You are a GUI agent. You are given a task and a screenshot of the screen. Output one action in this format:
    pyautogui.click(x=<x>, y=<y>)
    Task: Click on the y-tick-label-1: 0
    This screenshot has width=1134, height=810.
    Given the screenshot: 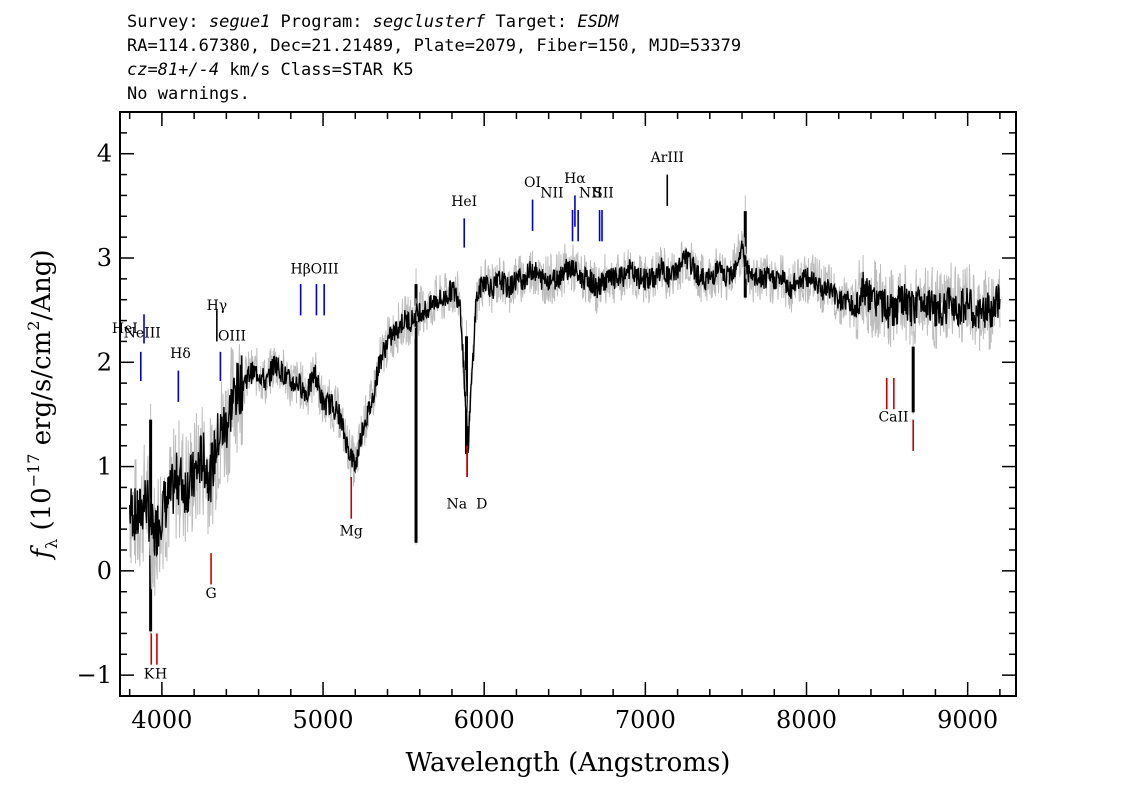 What is the action you would take?
    pyautogui.click(x=104, y=571)
    